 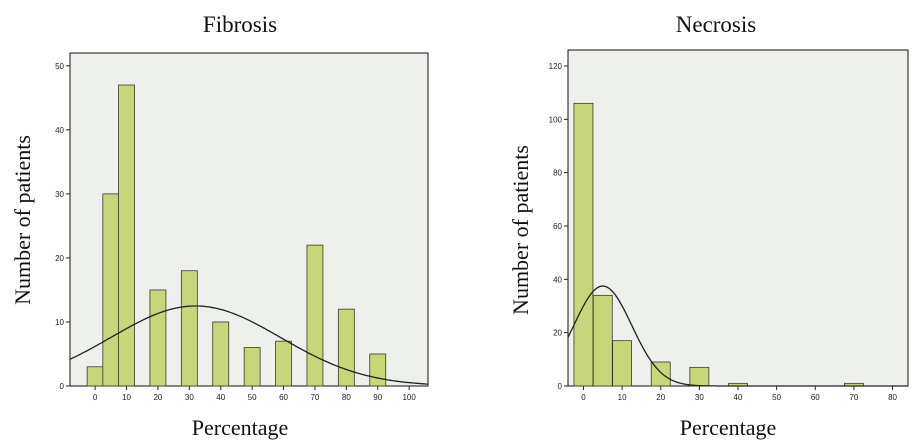 What do you see at coordinates (240, 24) in the screenshot?
I see `chart-title: Fibrosis` at bounding box center [240, 24].